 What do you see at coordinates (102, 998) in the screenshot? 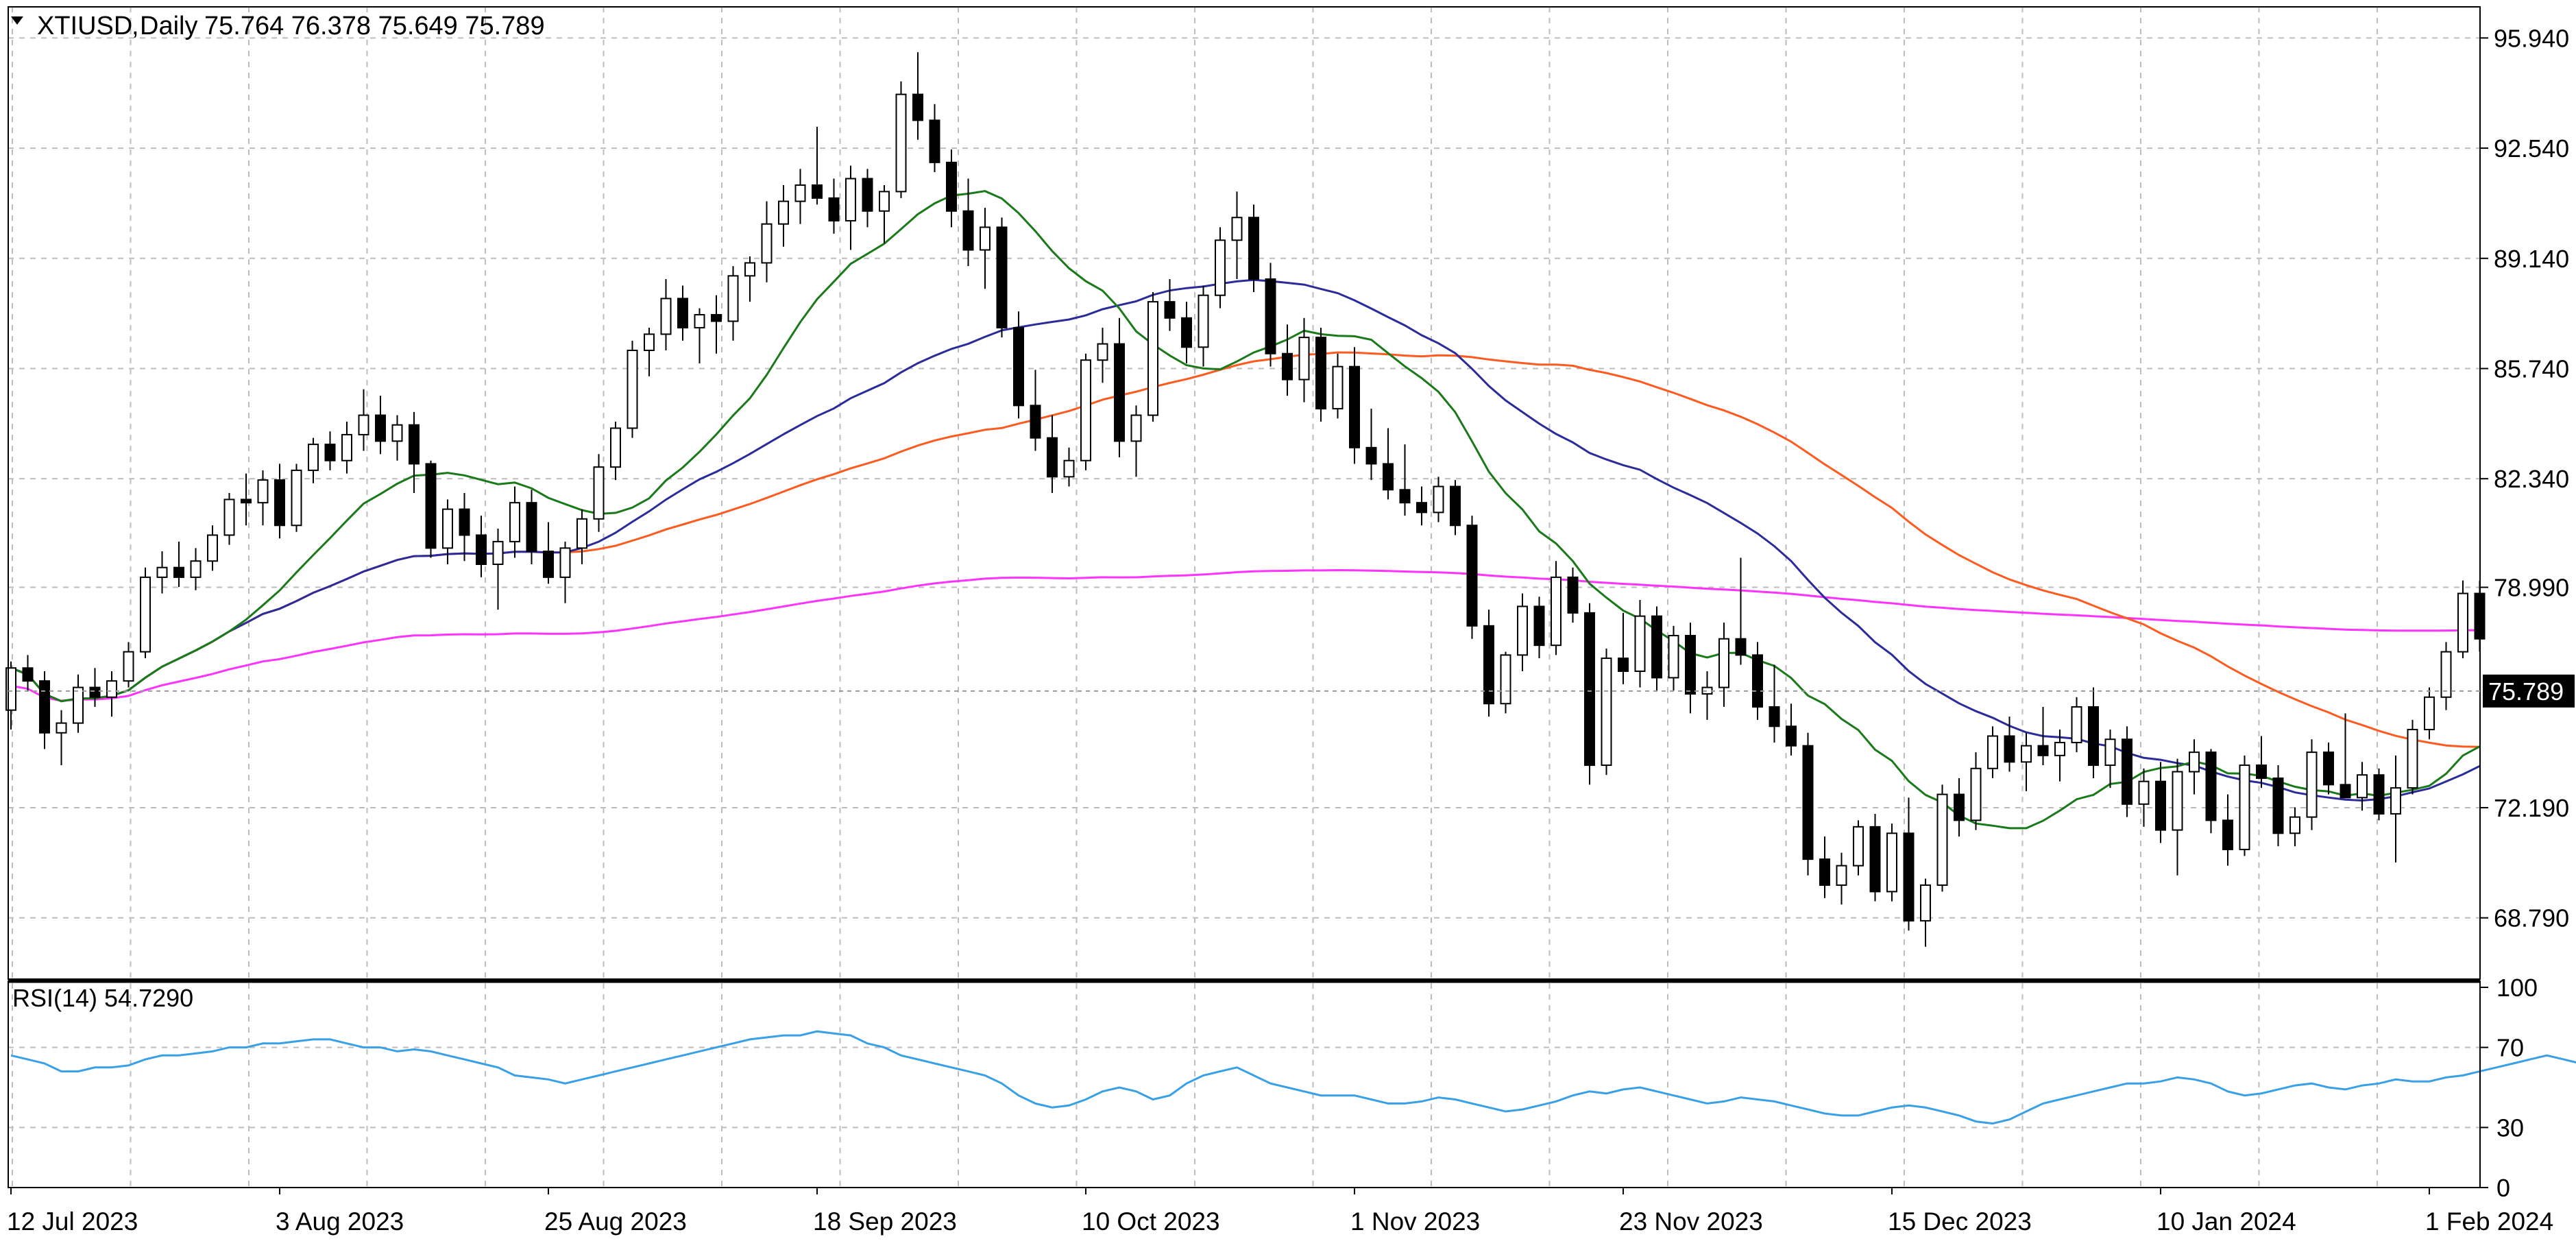
I see `rsi-indicator-label: RSI(14) 54.7290` at bounding box center [102, 998].